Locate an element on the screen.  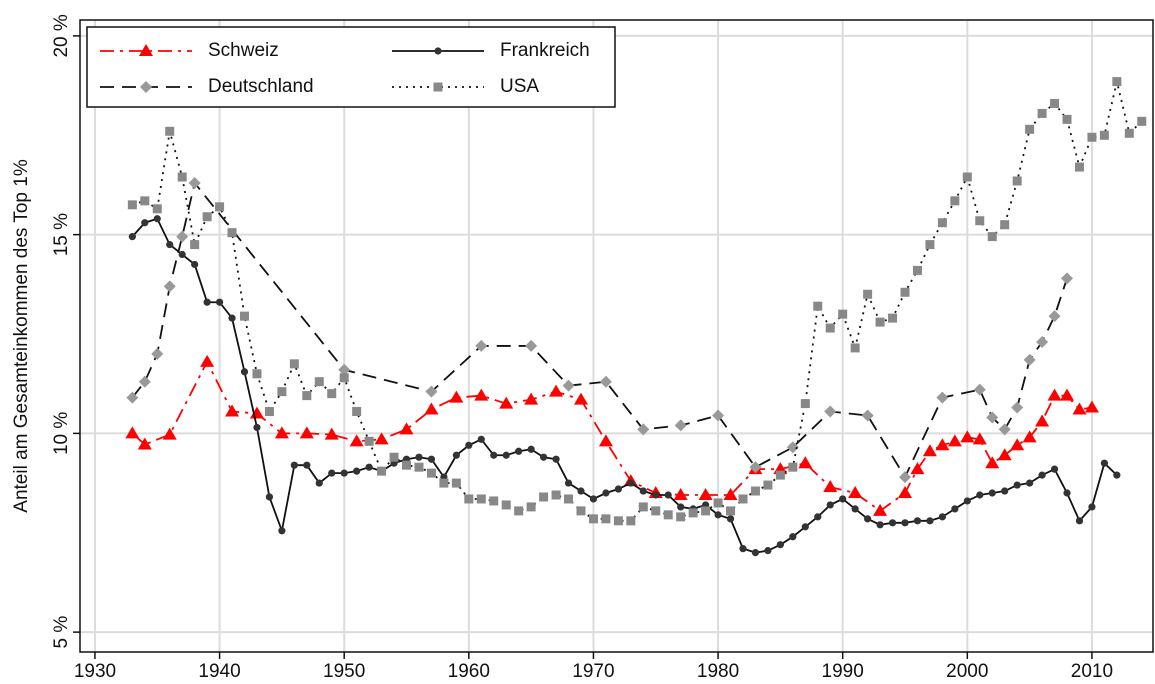
x-tick-label: 1950 is located at coordinates (344, 671).